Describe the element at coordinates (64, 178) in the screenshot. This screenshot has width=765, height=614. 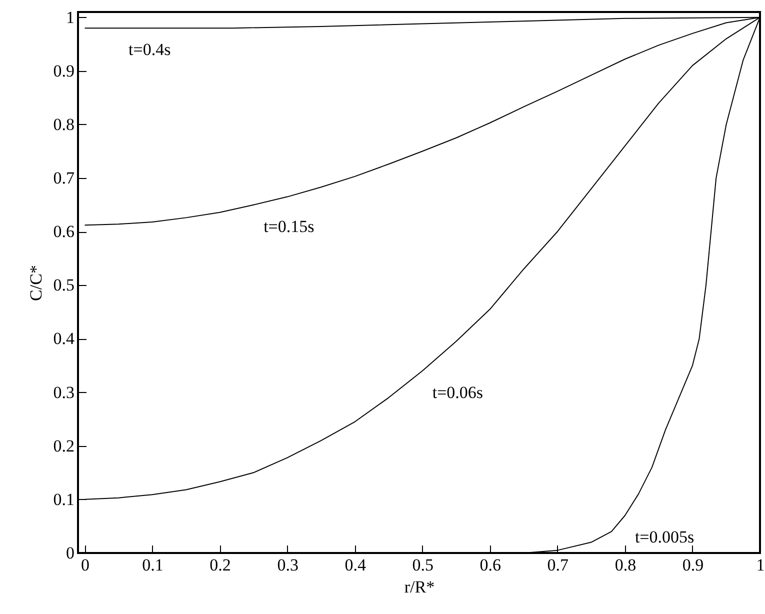
I see `y-tick-label: 0.7` at that location.